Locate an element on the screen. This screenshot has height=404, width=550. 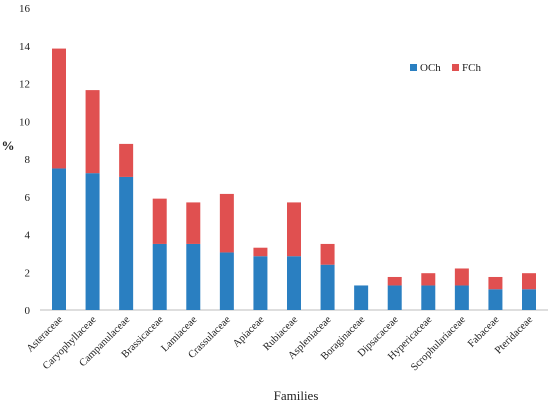
y-axis-label: % is located at coordinates (8, 145).